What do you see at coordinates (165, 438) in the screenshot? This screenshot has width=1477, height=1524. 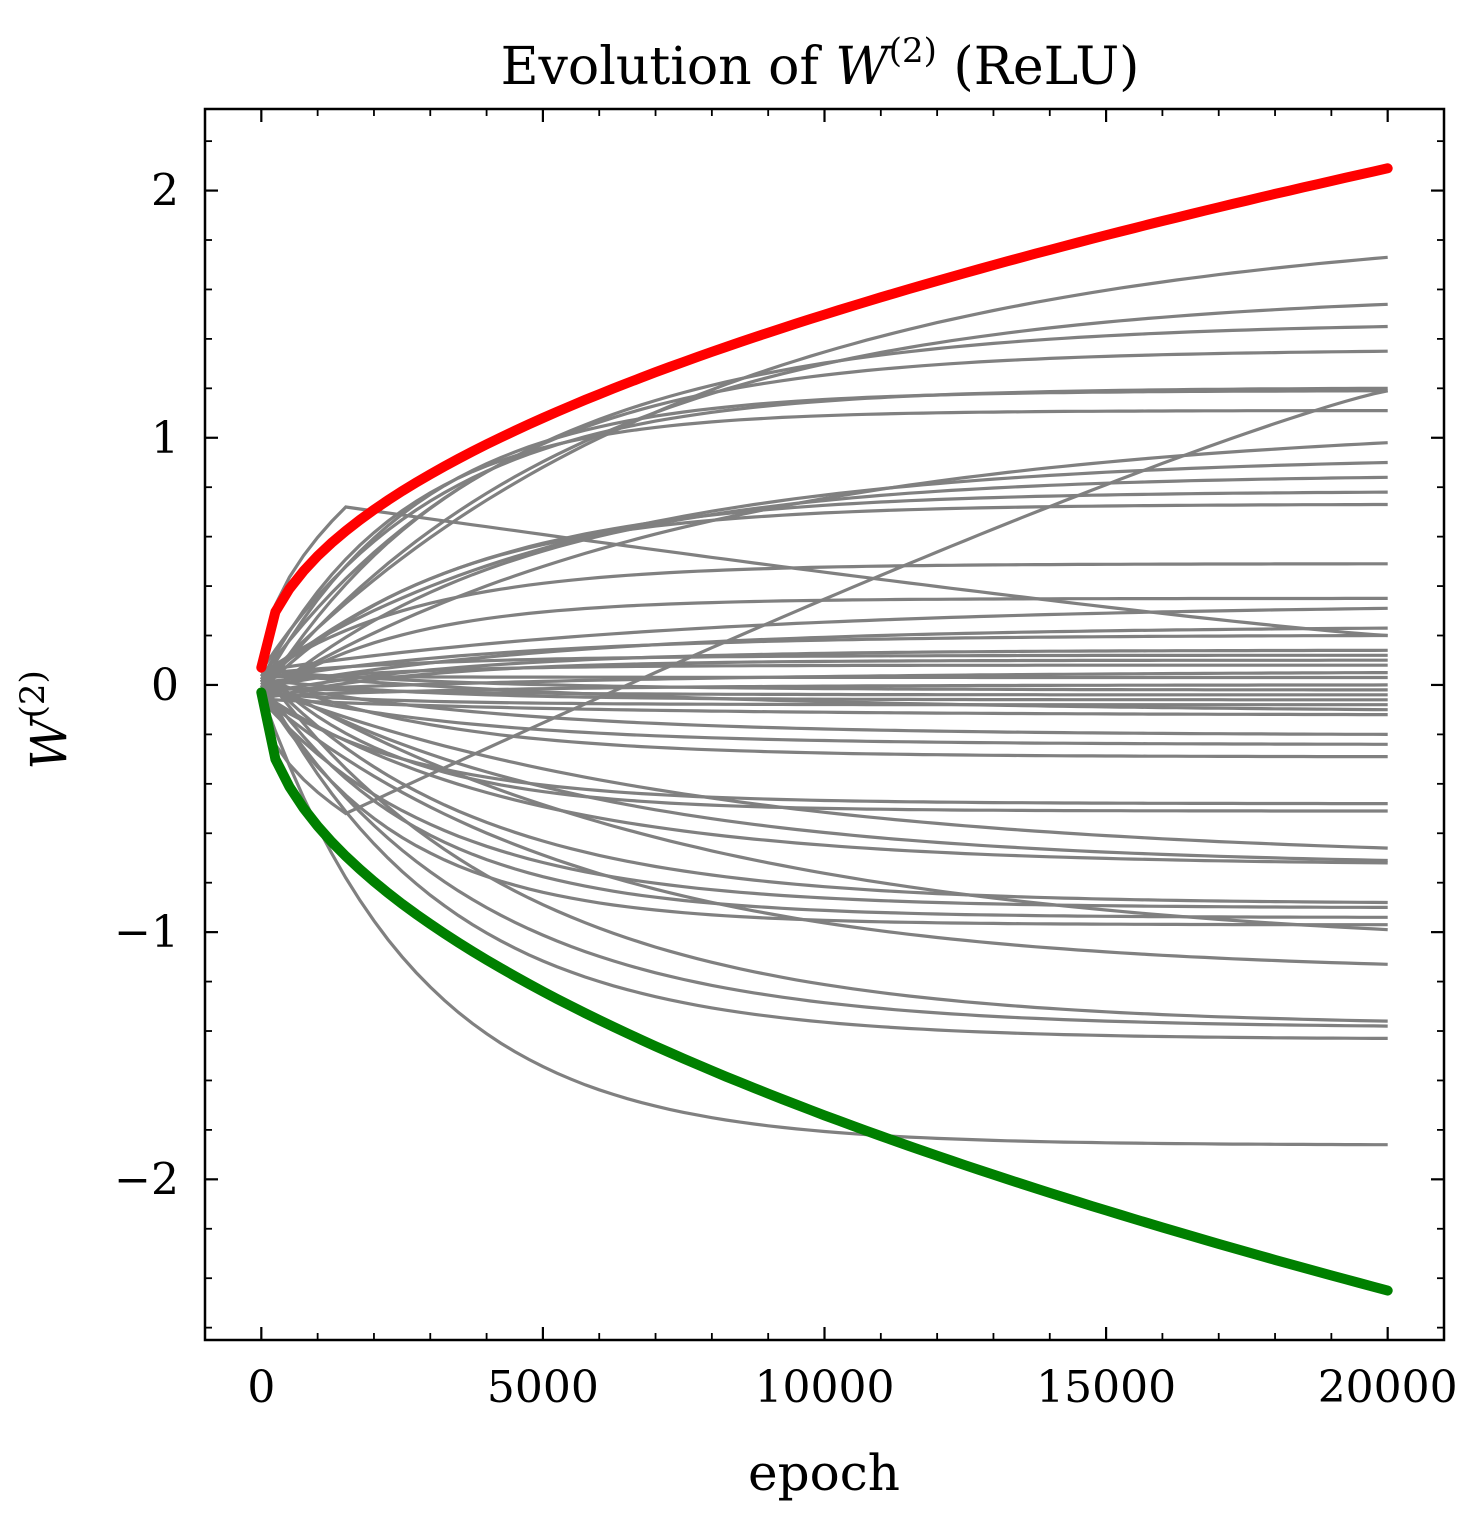 I see `y-tick-label: 1` at bounding box center [165, 438].